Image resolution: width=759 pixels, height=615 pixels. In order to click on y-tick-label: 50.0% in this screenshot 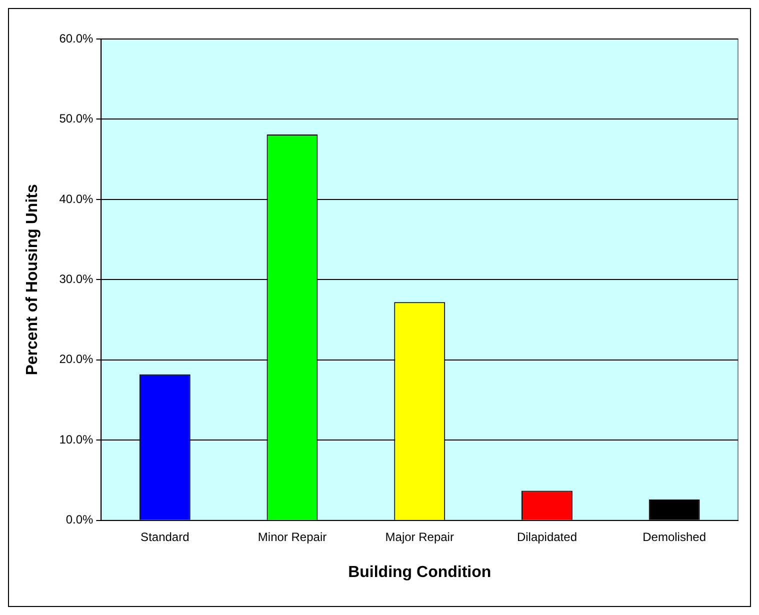, I will do `click(76, 119)`.